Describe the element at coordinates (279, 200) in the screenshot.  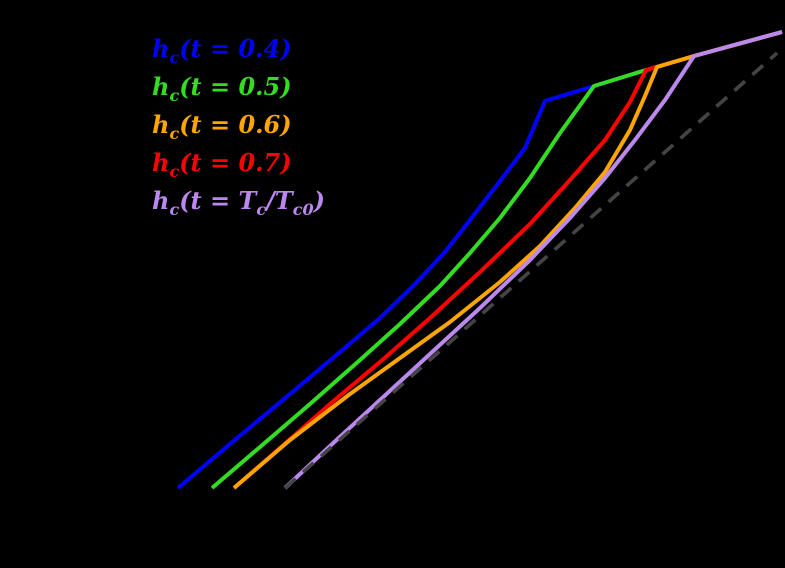
I see `legend-label-rest: /T` at that location.